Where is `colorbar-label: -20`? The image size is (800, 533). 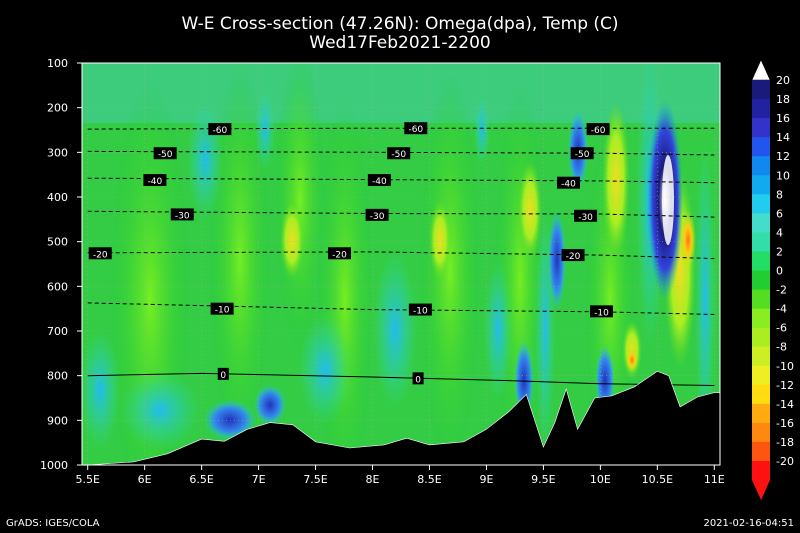 colorbar-label: -20 is located at coordinates (785, 461).